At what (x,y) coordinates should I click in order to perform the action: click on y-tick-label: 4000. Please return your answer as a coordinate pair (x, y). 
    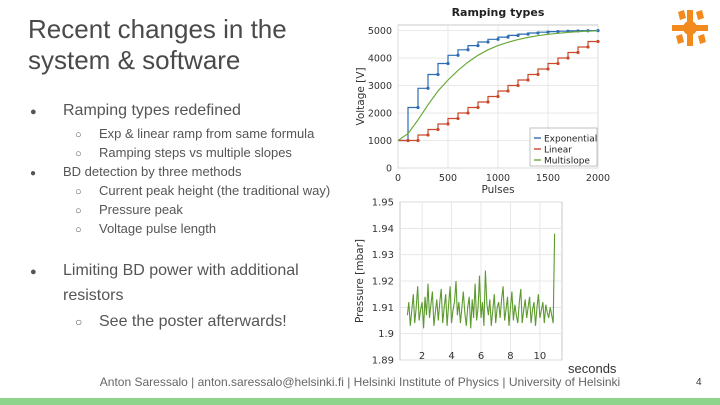
    Looking at the image, I should click on (380, 59).